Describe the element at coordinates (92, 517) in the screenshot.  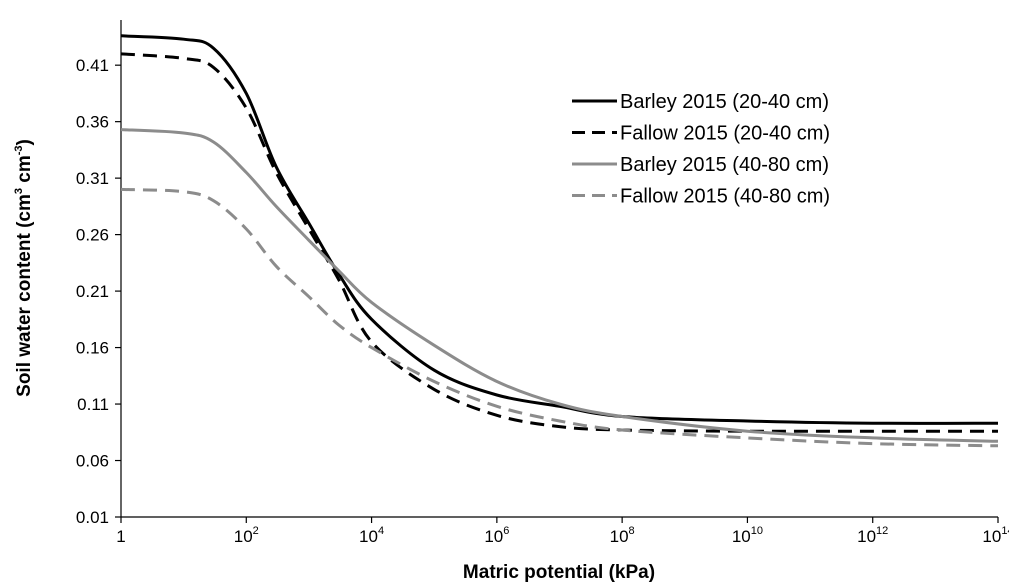
I see `y-tick-label: 0.01` at that location.